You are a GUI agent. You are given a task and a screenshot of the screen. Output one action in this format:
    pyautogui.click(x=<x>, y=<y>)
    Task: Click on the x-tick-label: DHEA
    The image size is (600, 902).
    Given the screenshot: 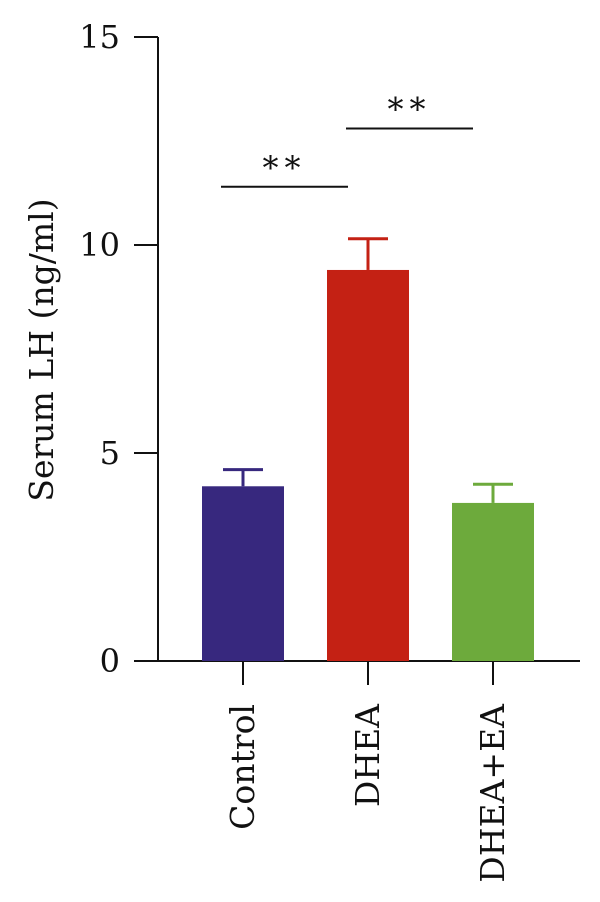 What is the action you would take?
    pyautogui.click(x=367, y=755)
    